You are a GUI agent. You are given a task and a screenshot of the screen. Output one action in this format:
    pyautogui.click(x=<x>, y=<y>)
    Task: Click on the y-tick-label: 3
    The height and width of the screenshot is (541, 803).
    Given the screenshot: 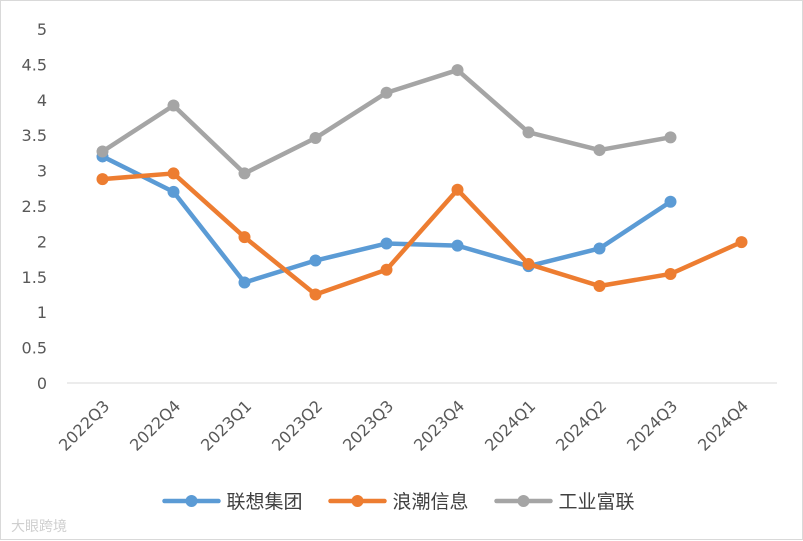 What is the action you would take?
    pyautogui.click(x=42, y=171)
    